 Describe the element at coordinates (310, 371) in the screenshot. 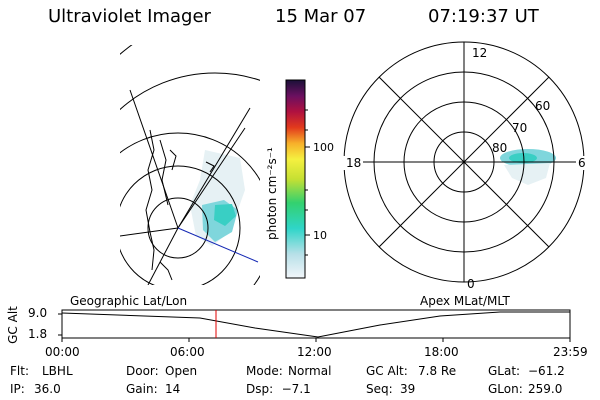

I see `mode-value: Normal` at that location.